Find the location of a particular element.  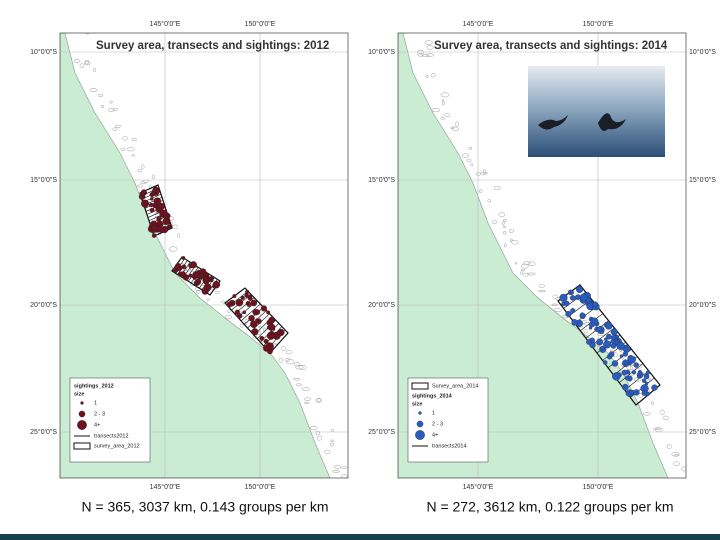

caption: N = 365, 3037 km, 0.143 groups per km is located at coordinates (204, 507).